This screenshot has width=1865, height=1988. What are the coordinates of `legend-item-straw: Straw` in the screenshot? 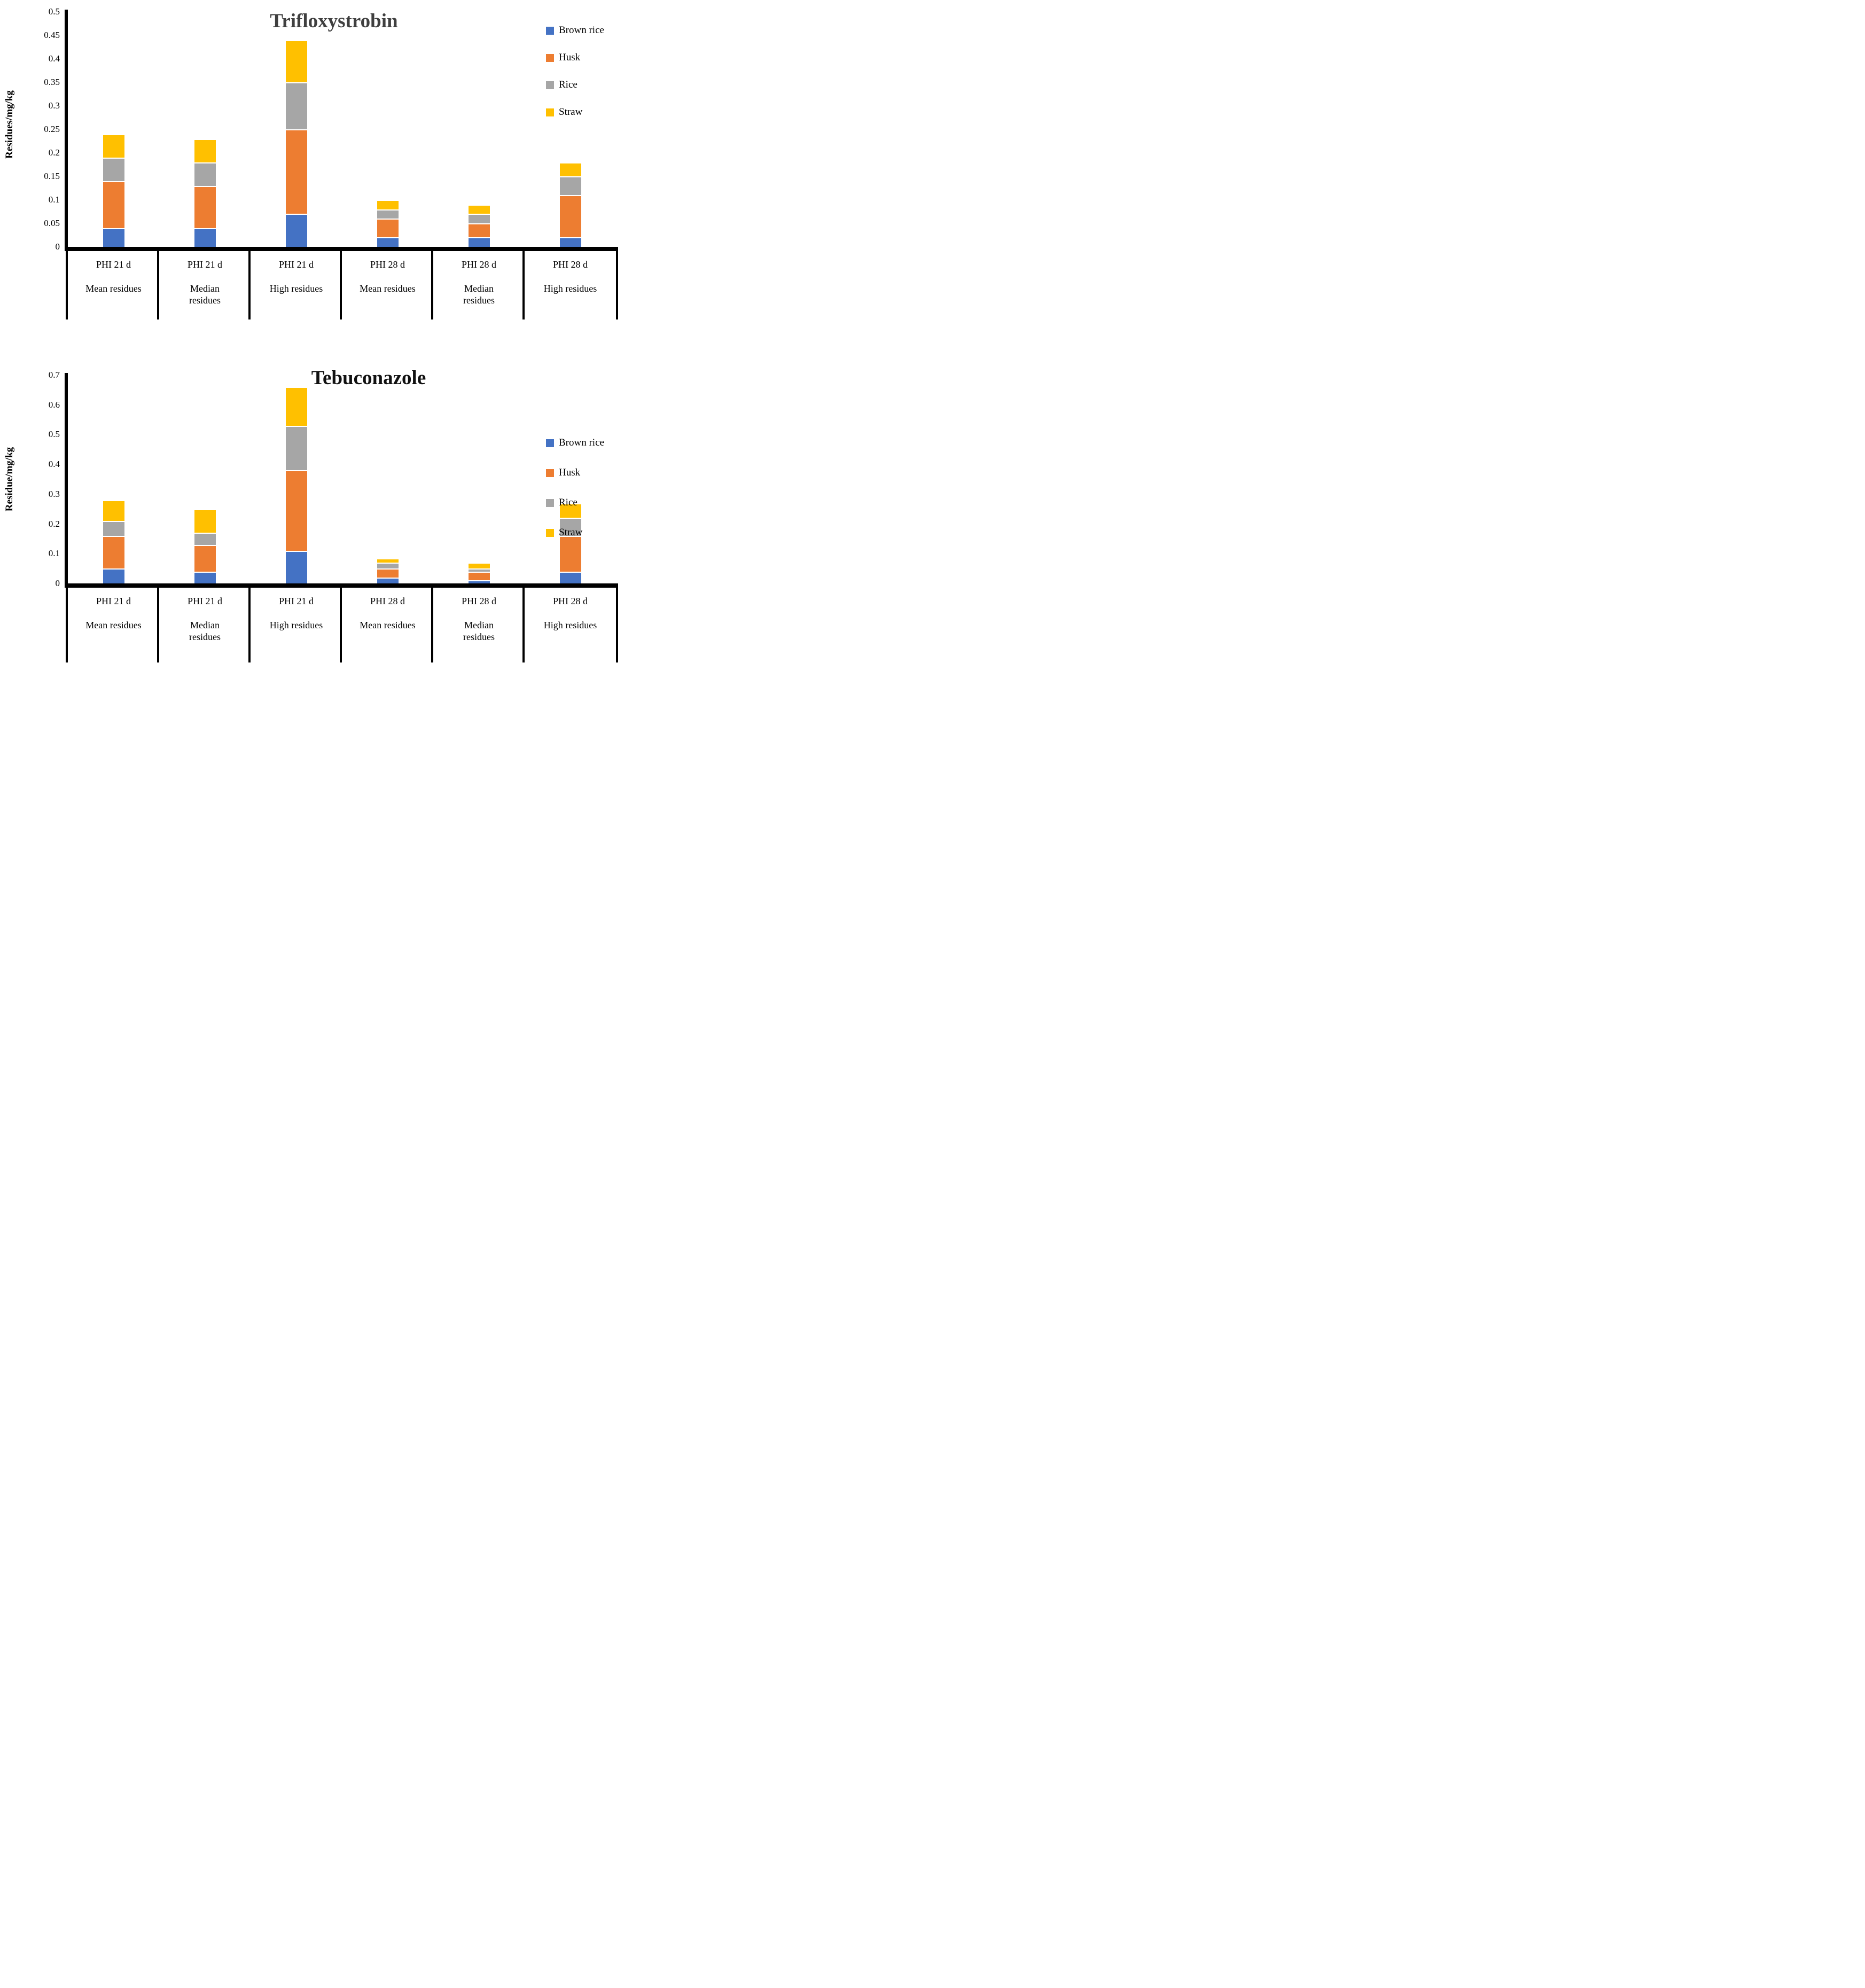 It's located at (575, 533).